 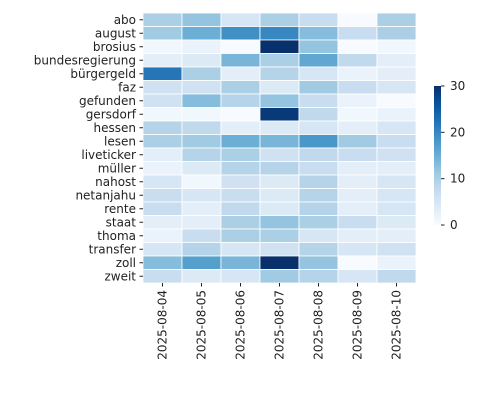 I want to click on y-tick-label: bundesregierung, so click(x=85, y=60).